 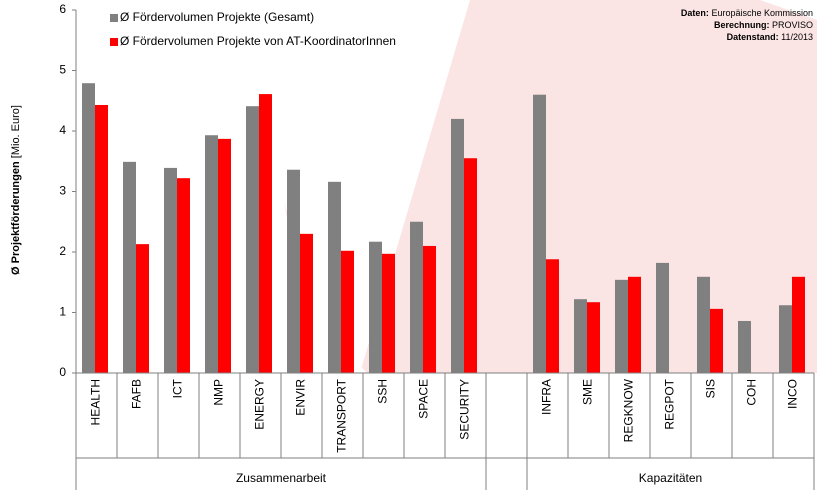 I want to click on source-note-label: Datenstand:, so click(x=753, y=37).